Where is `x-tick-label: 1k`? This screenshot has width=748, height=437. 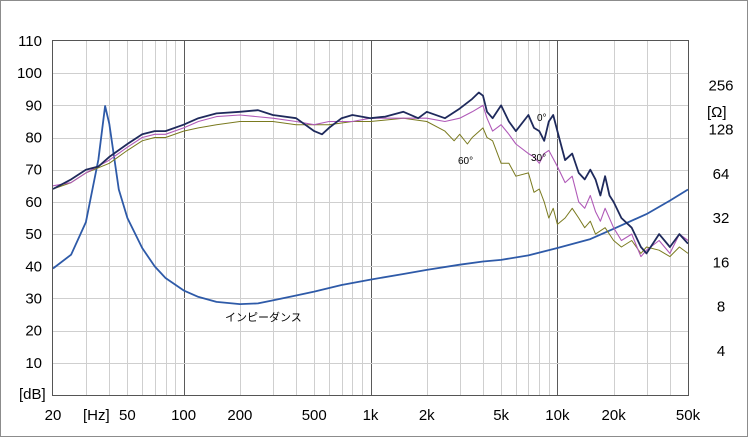
x-tick-label: 1k is located at coordinates (371, 415).